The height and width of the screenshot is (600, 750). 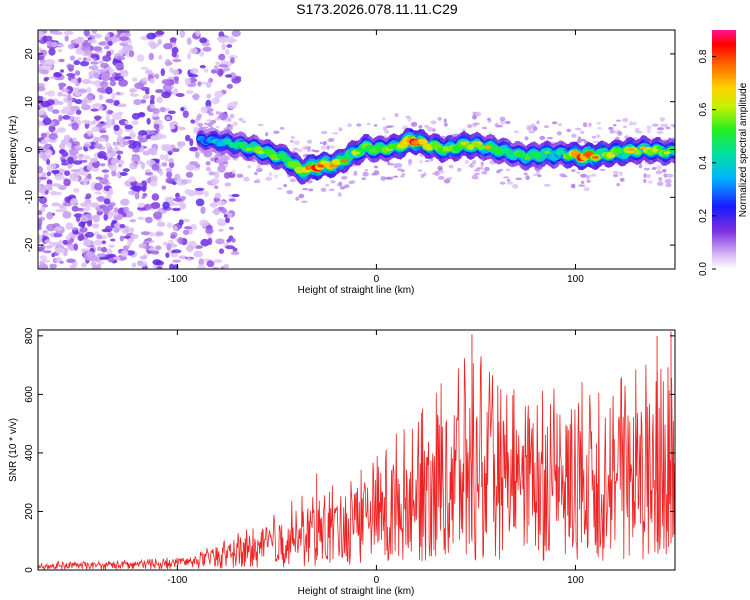 What do you see at coordinates (13, 150) in the screenshot?
I see `spectrogram-ylabel: Frequency (Hz)` at bounding box center [13, 150].